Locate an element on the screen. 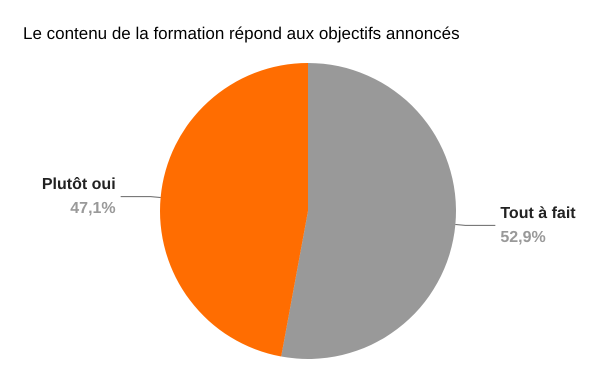 The image size is (600, 371). data-label: 52,9% is located at coordinates (523, 237).